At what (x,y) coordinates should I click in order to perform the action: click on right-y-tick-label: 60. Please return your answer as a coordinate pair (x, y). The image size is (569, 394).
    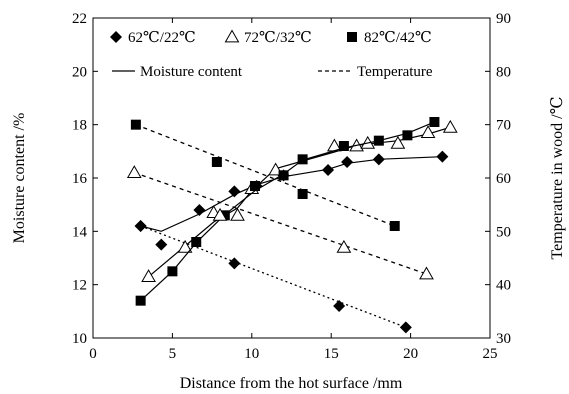
    Looking at the image, I should click on (503, 179).